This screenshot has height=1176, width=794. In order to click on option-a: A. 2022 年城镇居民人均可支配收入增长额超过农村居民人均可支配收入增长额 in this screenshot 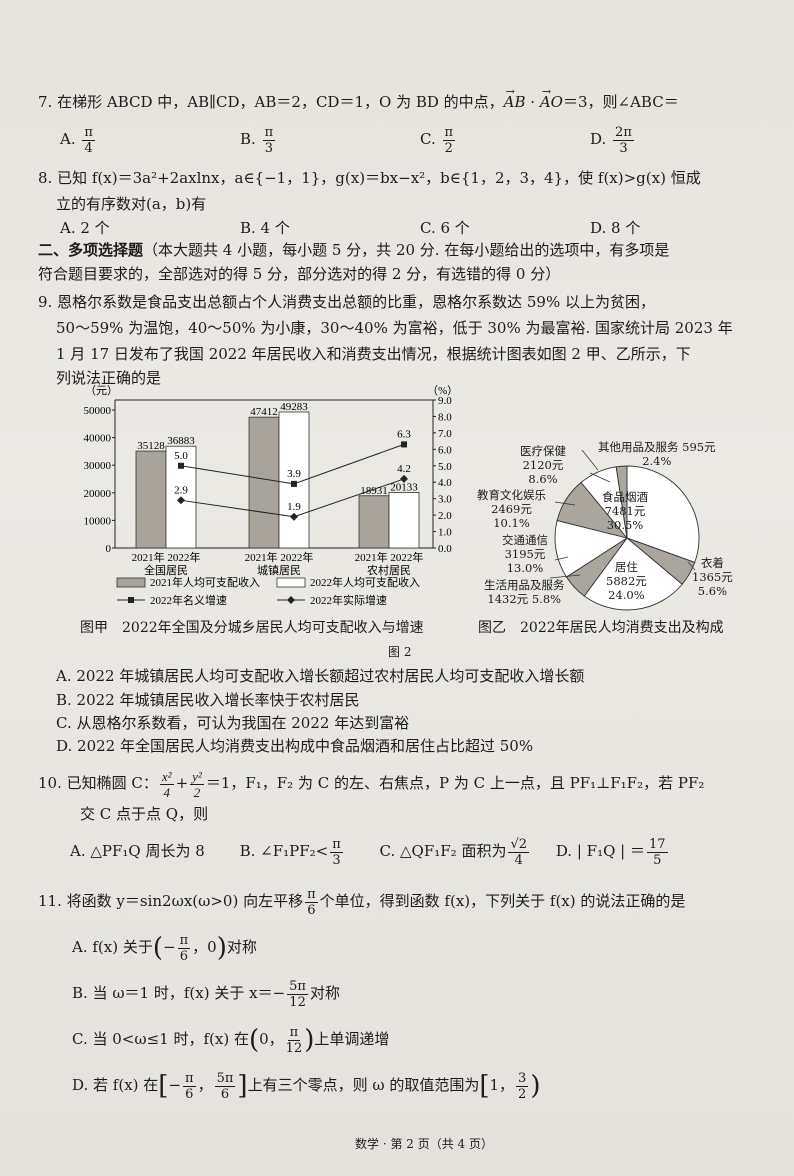, I will do `click(320, 676)`.